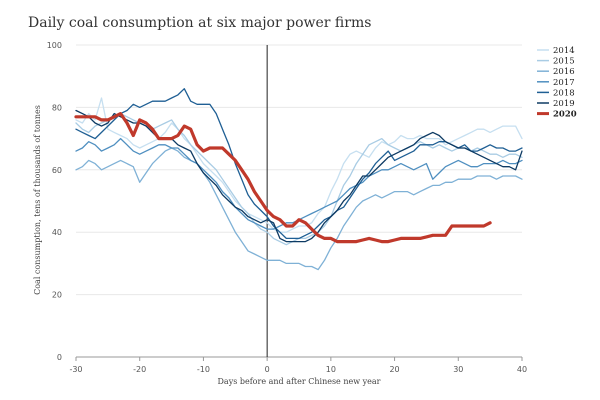 This screenshot has width=600, height=400. What do you see at coordinates (267, 369) in the screenshot?
I see `x-tick-label: 0` at bounding box center [267, 369].